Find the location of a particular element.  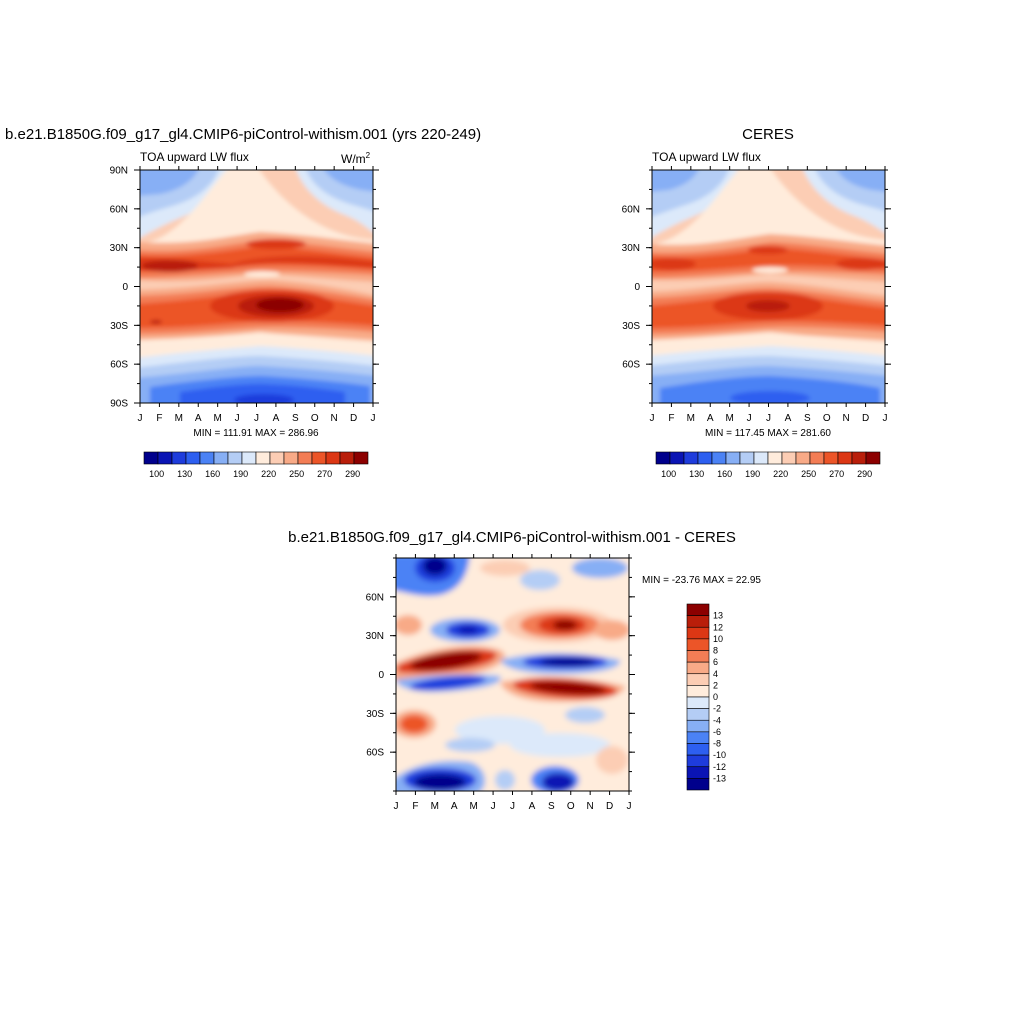

model-left-label: TOA upward LW flux is located at coordinates (194, 157).